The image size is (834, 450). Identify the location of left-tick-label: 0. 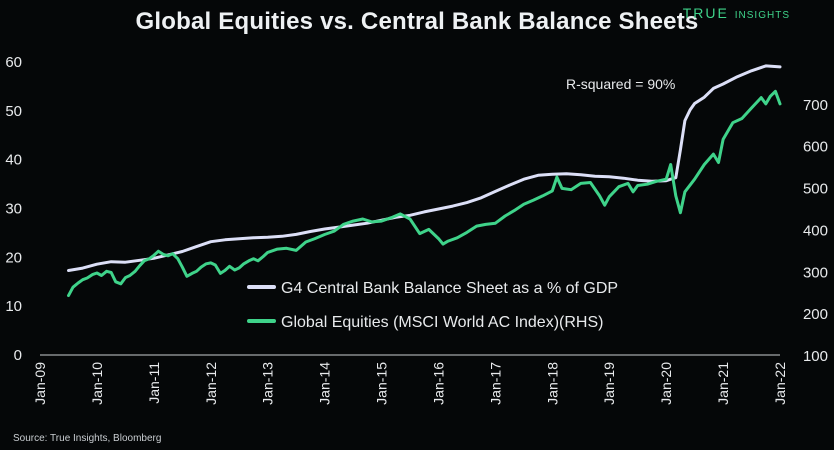
(18, 355).